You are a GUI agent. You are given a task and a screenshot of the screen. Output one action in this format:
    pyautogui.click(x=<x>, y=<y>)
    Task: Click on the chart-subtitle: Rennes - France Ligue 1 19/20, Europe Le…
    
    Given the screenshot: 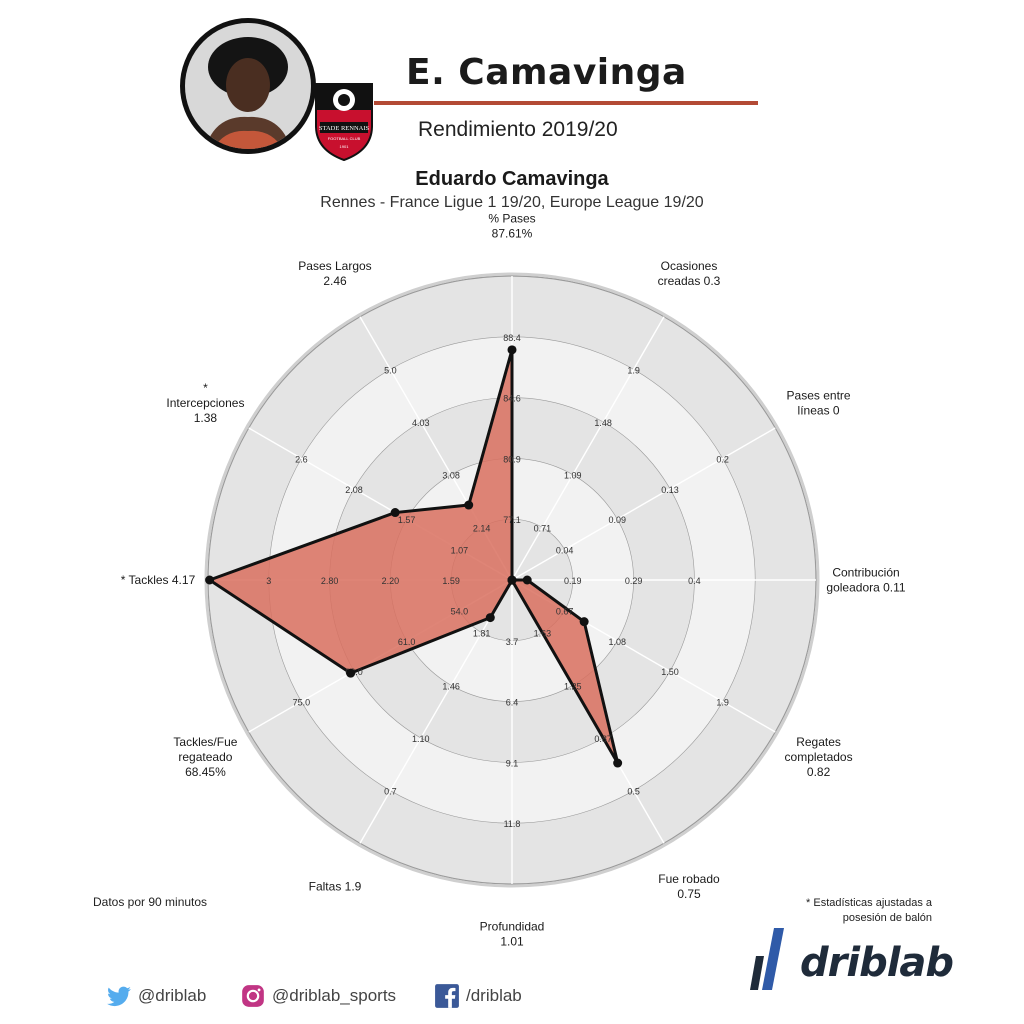 What is the action you would take?
    pyautogui.click(x=512, y=202)
    